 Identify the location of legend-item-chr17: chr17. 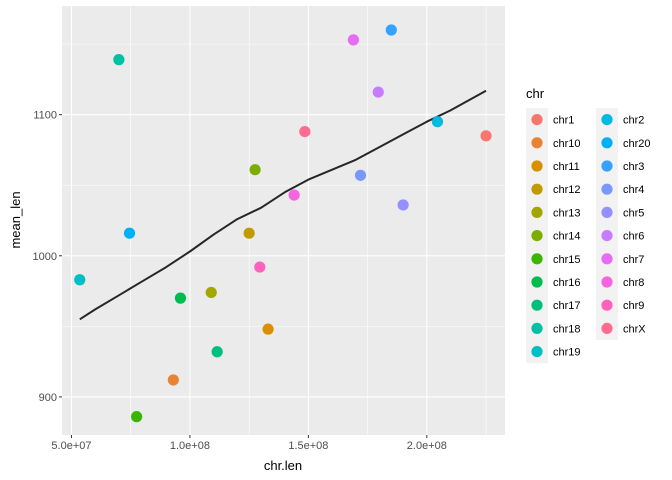
(553, 305).